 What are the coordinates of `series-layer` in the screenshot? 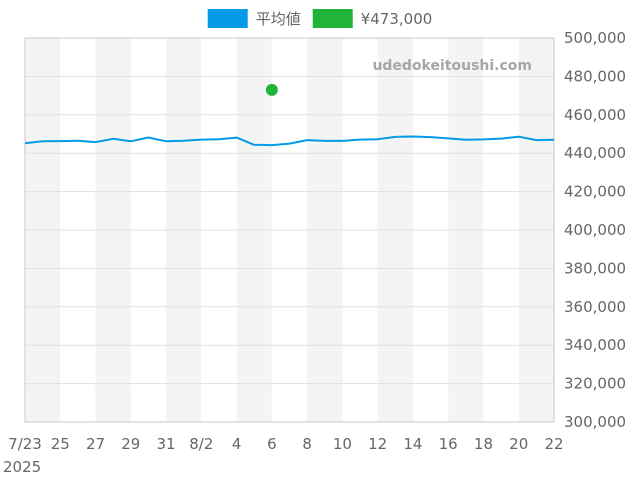 It's located at (289, 115).